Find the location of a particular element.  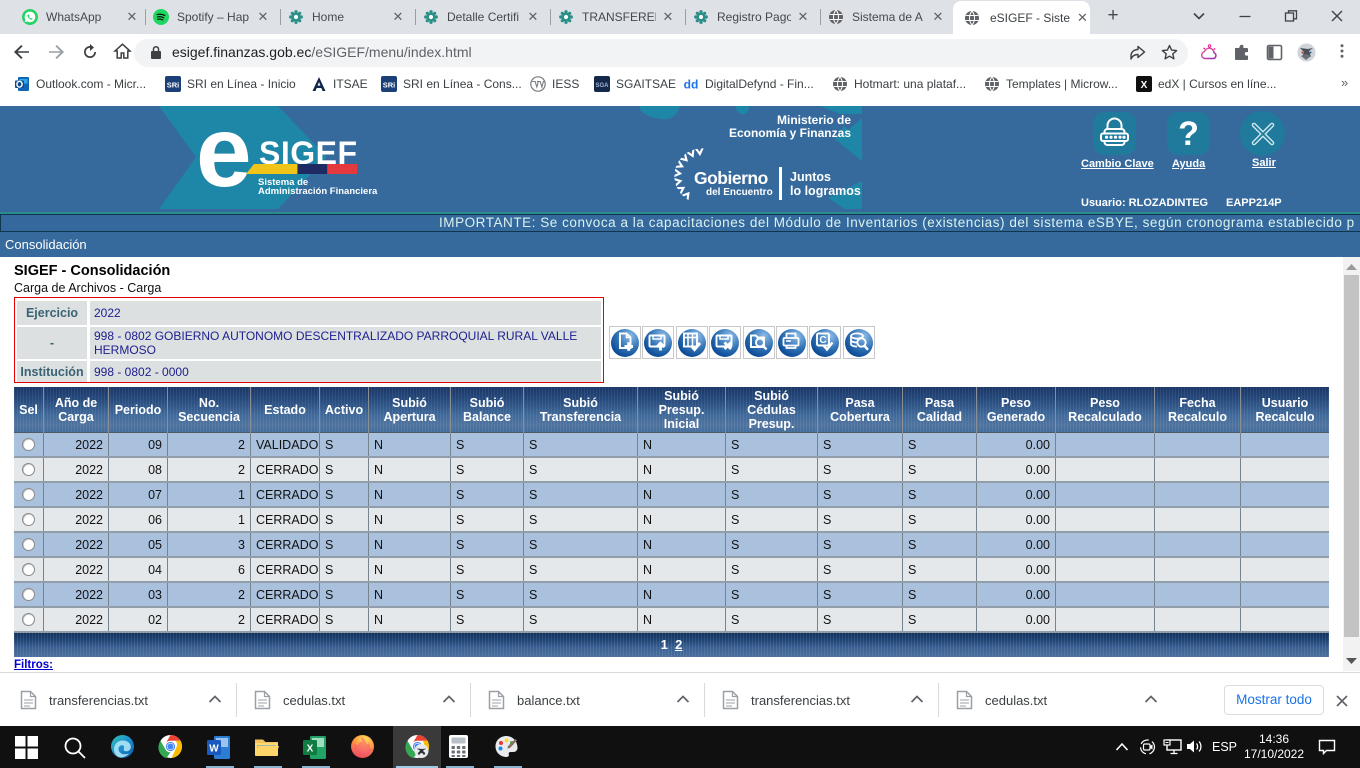

svg-text: e is located at coordinates (224, 158).